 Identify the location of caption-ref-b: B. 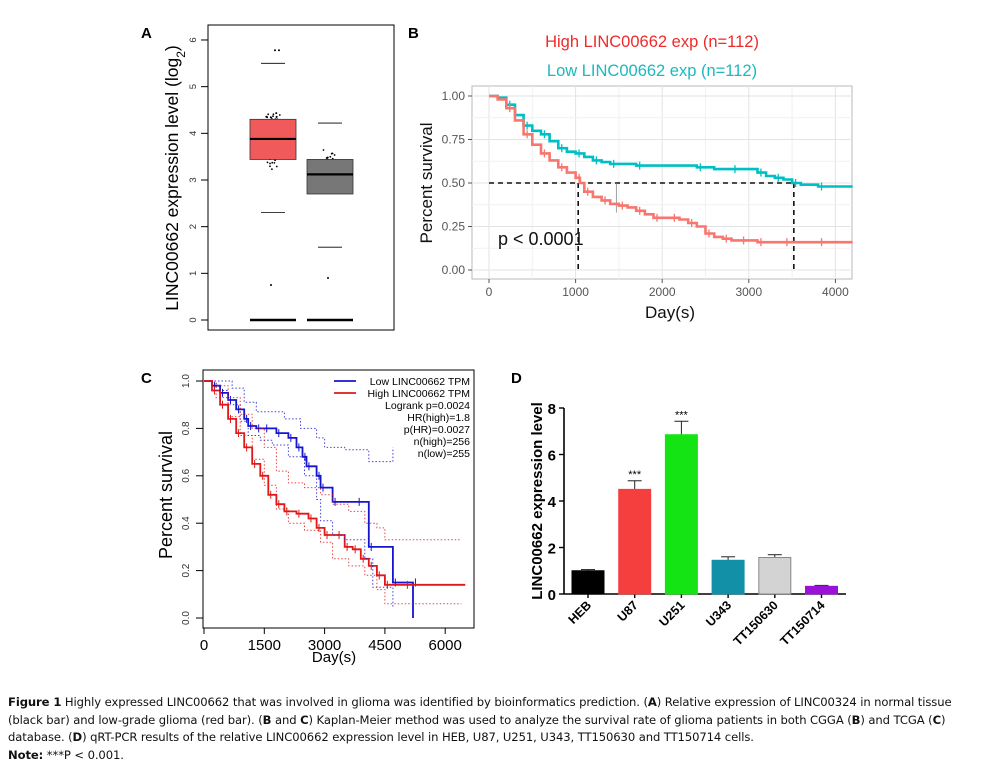
(856, 719).